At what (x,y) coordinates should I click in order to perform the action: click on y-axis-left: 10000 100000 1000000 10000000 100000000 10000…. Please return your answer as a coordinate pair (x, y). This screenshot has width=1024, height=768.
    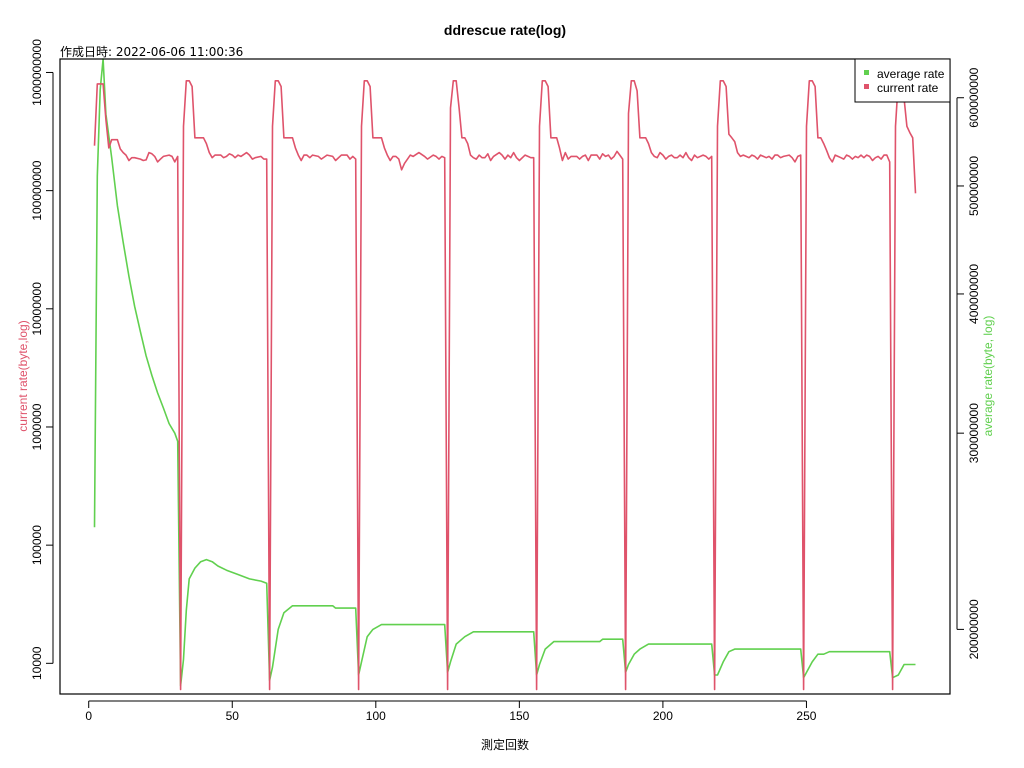
    Looking at the image, I should click on (42, 359).